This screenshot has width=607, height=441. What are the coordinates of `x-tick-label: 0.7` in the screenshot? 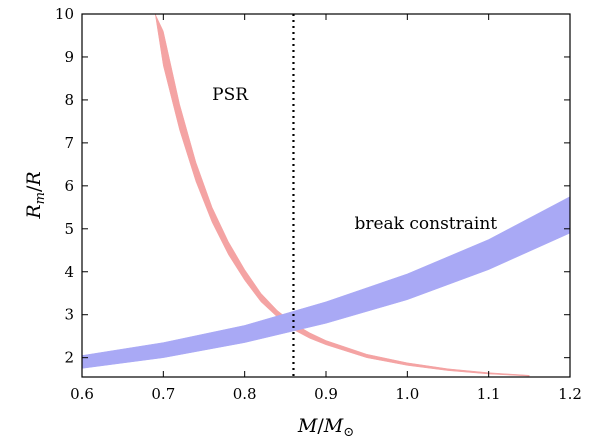 It's located at (163, 394).